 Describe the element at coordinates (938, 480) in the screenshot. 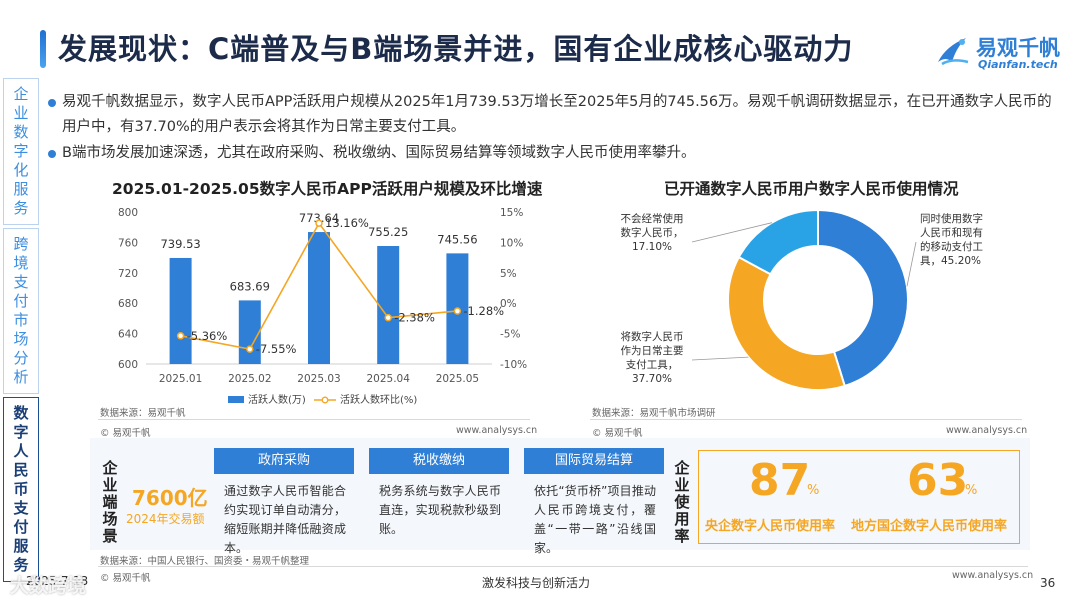

I see `local-soe-rate: 63` at that location.